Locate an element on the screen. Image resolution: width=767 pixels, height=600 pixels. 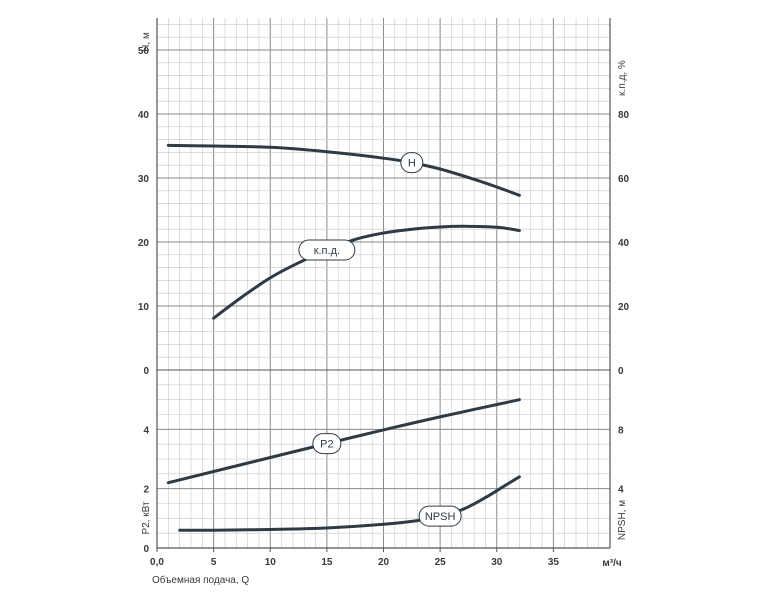
x-tick-label: 20 is located at coordinates (384, 562).